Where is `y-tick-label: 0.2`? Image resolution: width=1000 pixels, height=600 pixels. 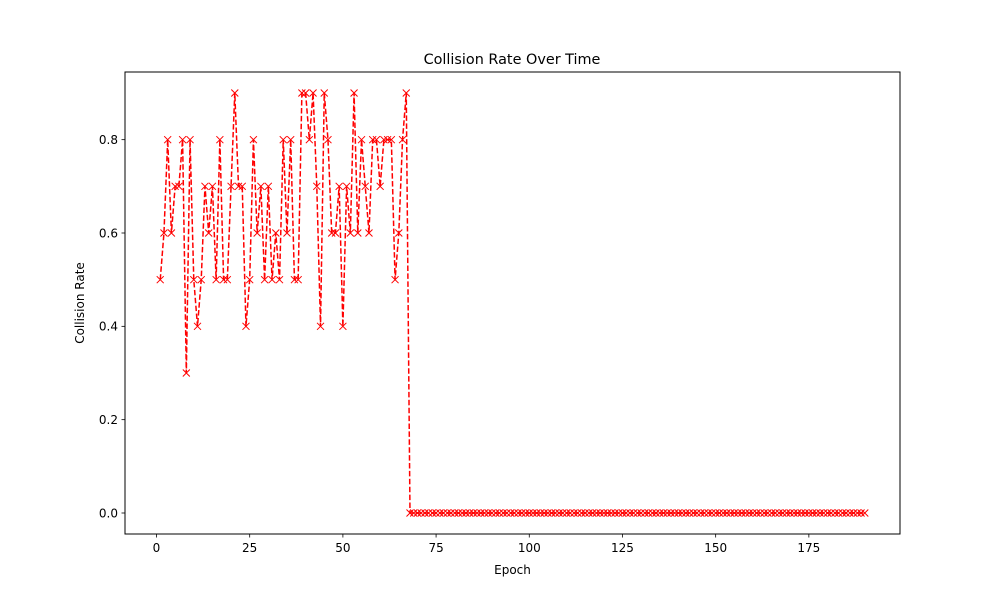
y-tick-label: 0.2 is located at coordinates (108, 420).